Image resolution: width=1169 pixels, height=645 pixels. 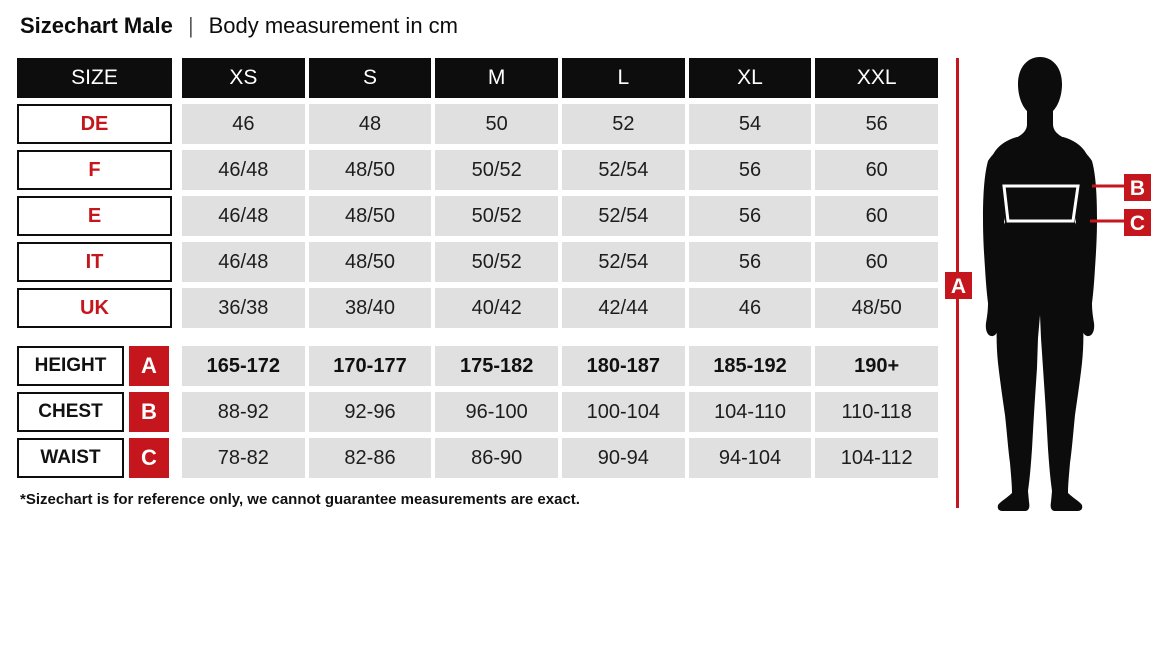 What do you see at coordinates (1040, 408) in the screenshot?
I see `silhouette-legs` at bounding box center [1040, 408].